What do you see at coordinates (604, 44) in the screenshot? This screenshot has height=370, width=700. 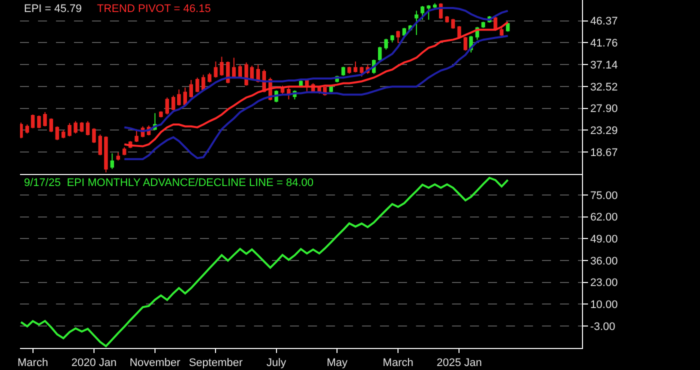 I see `y-tick-label: 41.76` at bounding box center [604, 44].